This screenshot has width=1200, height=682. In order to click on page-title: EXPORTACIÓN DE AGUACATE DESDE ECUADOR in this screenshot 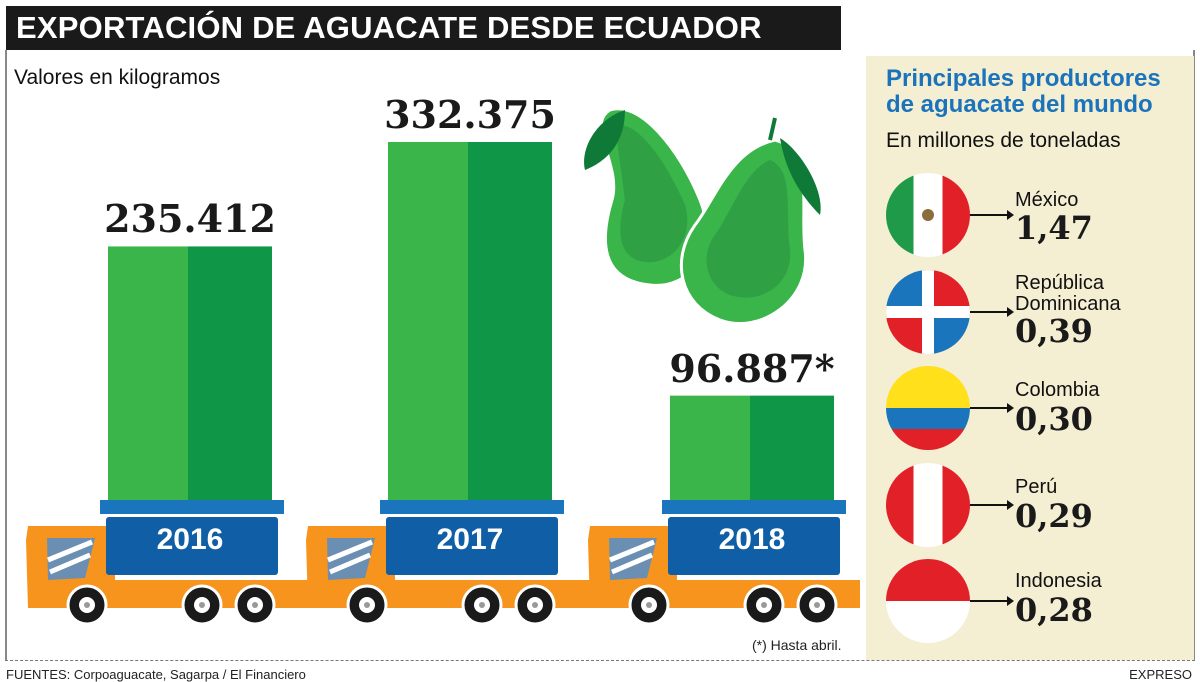, I will do `click(423, 28)`.